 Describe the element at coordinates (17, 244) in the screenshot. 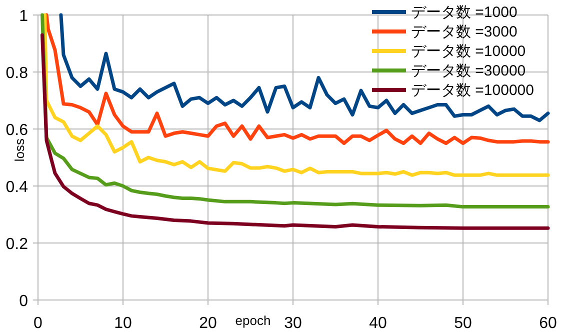

I see `y-tick-label: 0.2` at that location.